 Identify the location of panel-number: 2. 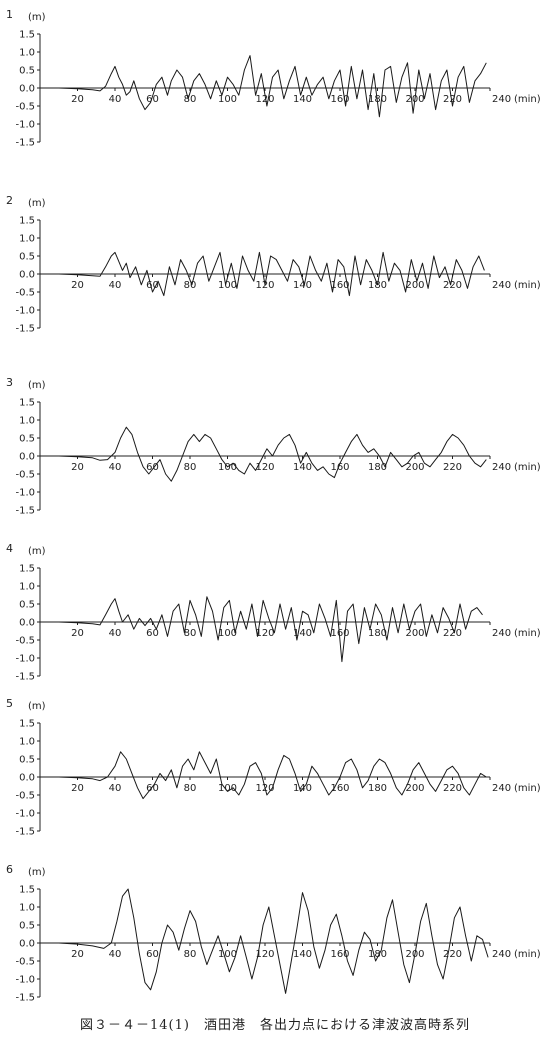
(9, 200).